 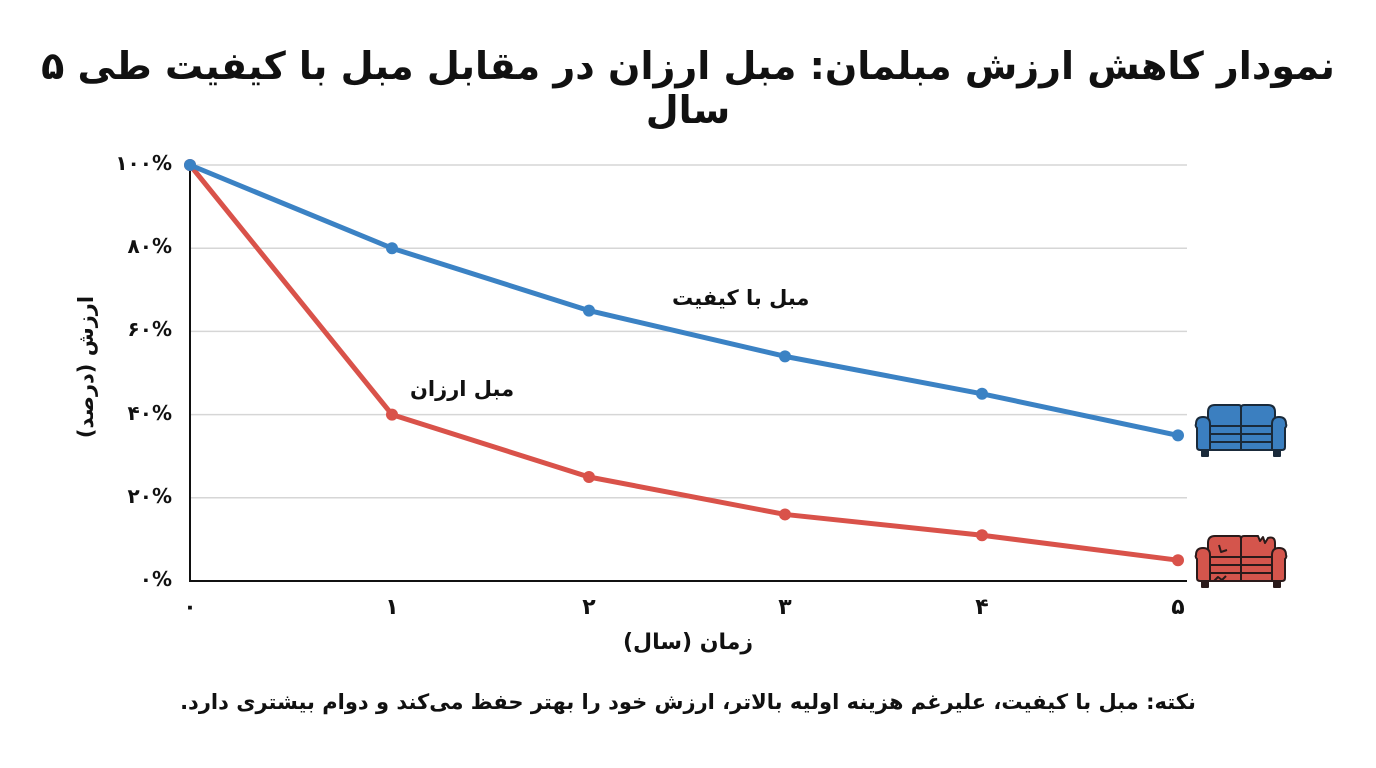 What do you see at coordinates (1241, 430) in the screenshot?
I see `sofa-icon-blue` at bounding box center [1241, 430].